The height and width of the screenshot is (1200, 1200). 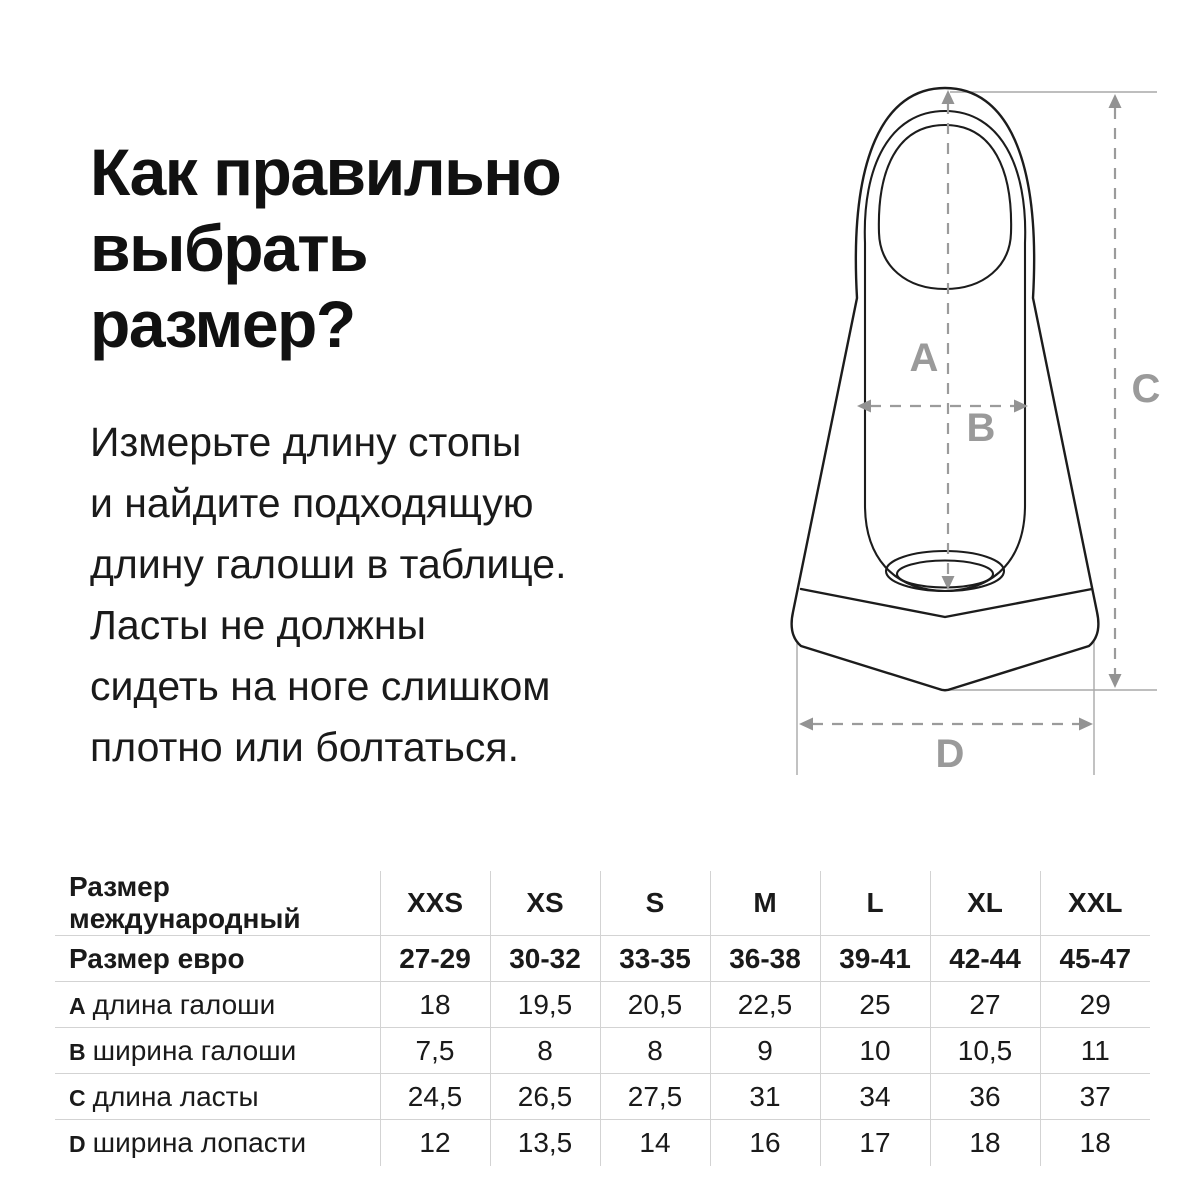 What do you see at coordinates (950, 754) in the screenshot?
I see `dim-label-d: D` at bounding box center [950, 754].